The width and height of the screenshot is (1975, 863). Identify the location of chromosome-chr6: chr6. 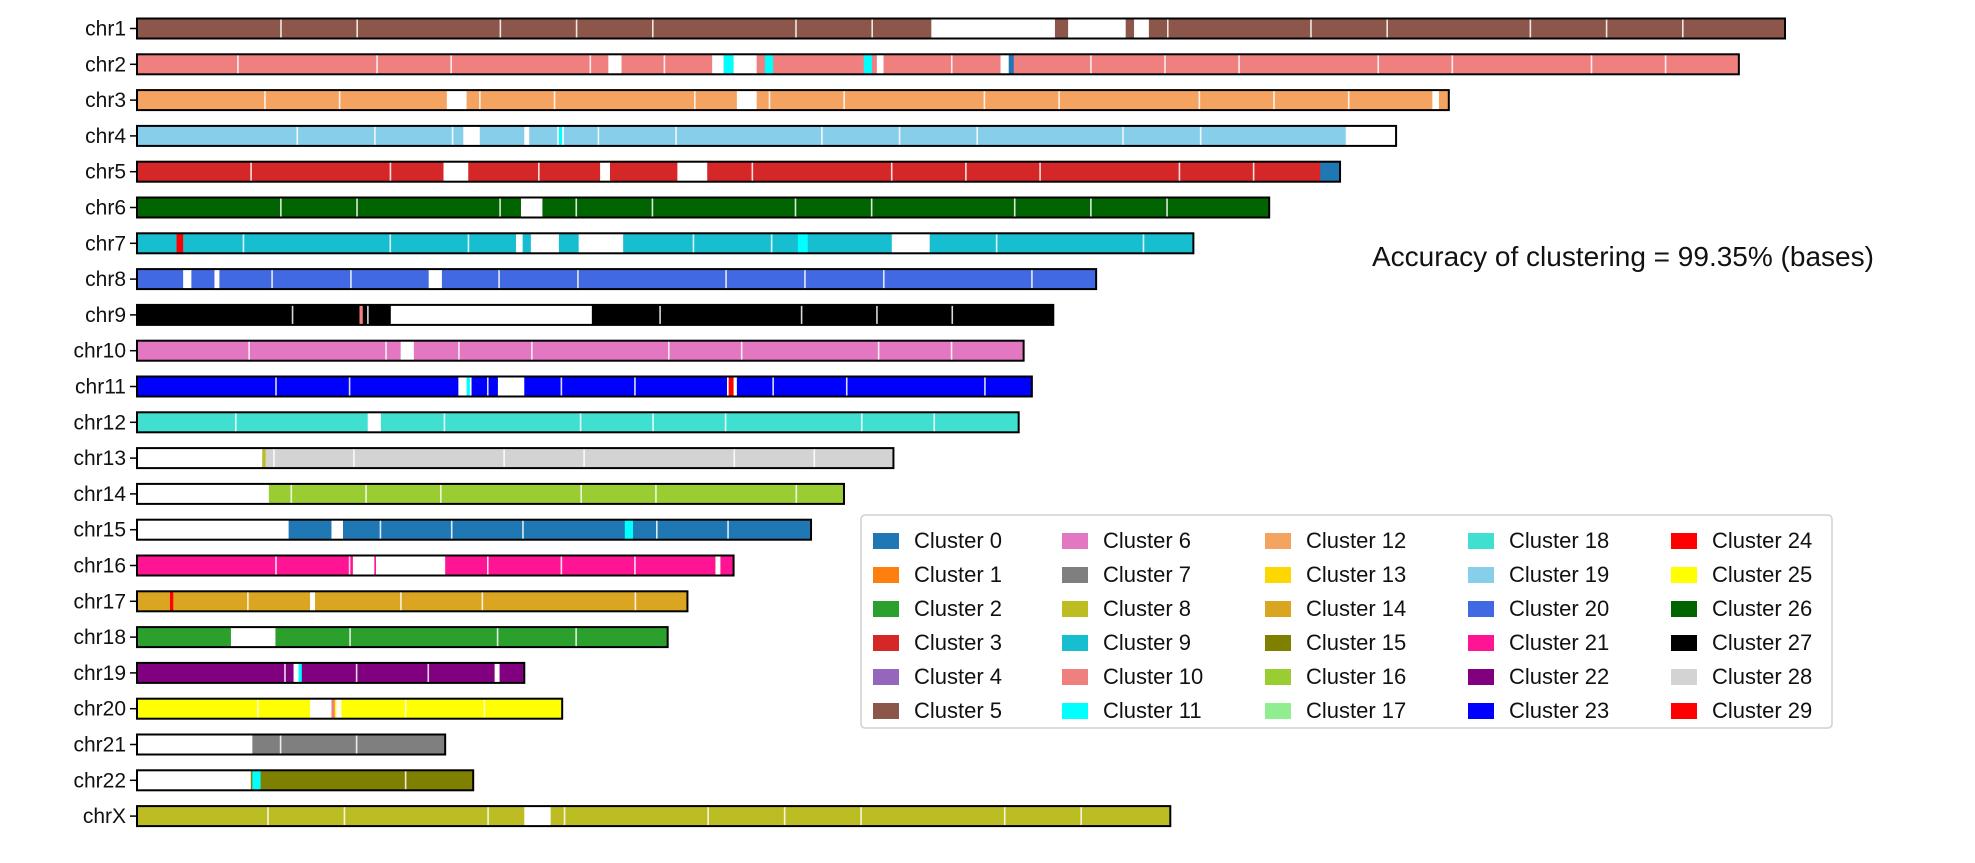
(678, 208).